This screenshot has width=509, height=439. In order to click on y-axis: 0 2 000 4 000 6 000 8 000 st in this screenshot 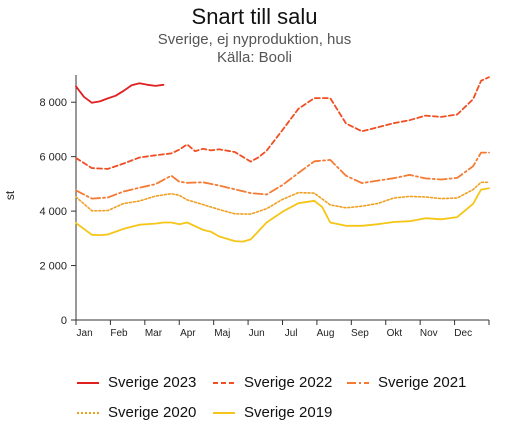, I will do `click(40, 201)`.